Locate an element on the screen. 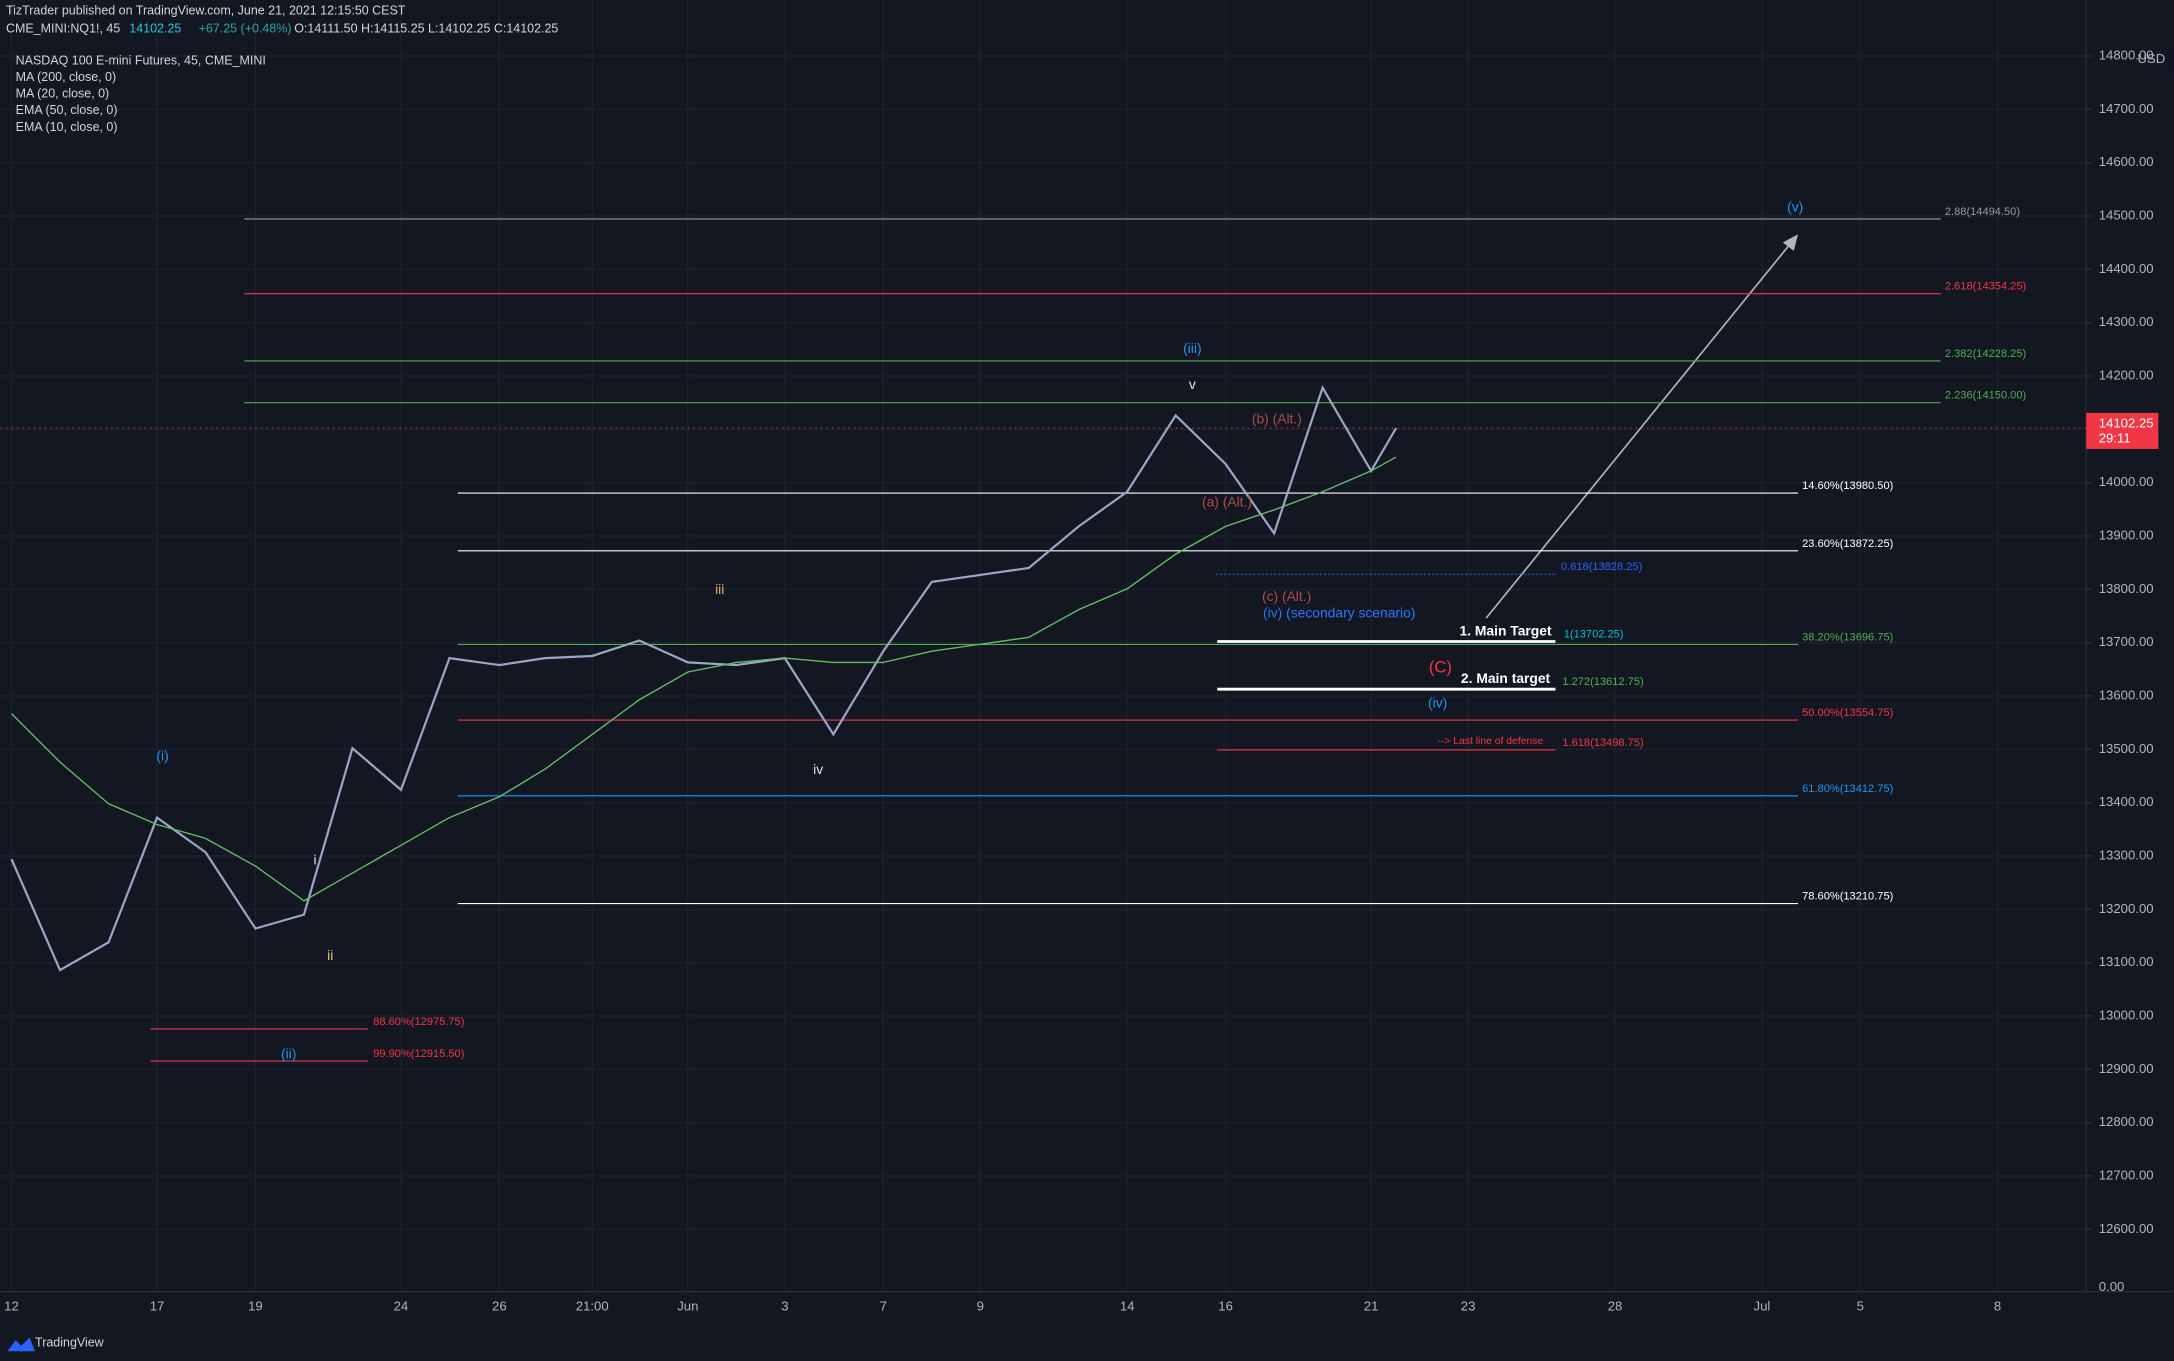  level-label: 50.00%(13554.75) is located at coordinates (1847, 713).